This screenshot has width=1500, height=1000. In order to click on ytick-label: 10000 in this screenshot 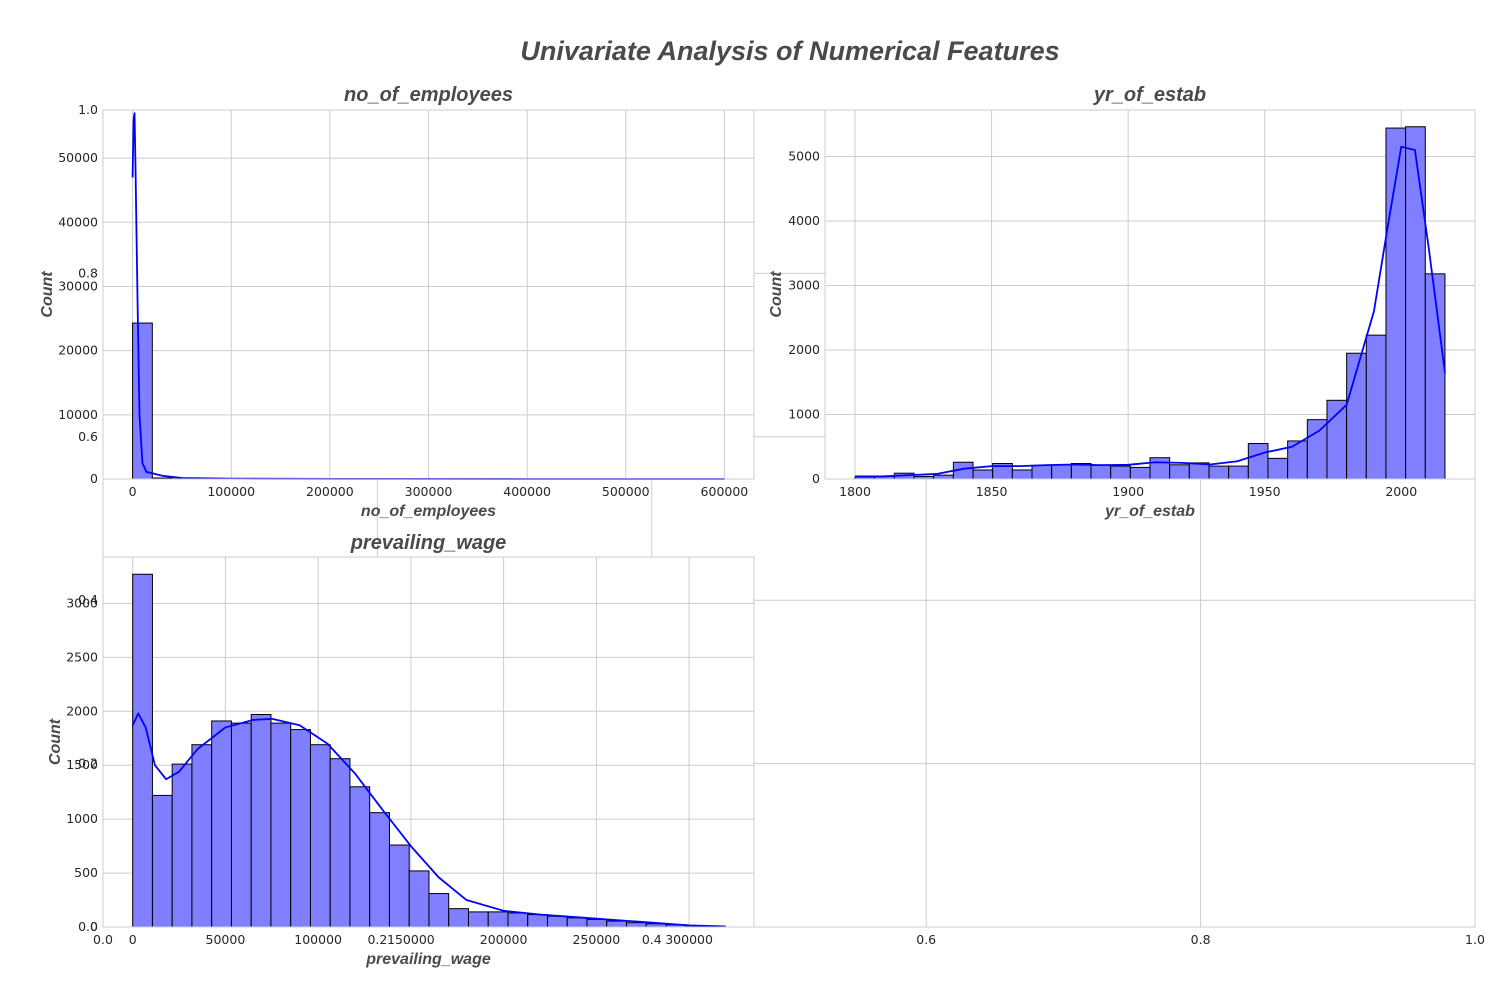, I will do `click(78, 414)`.